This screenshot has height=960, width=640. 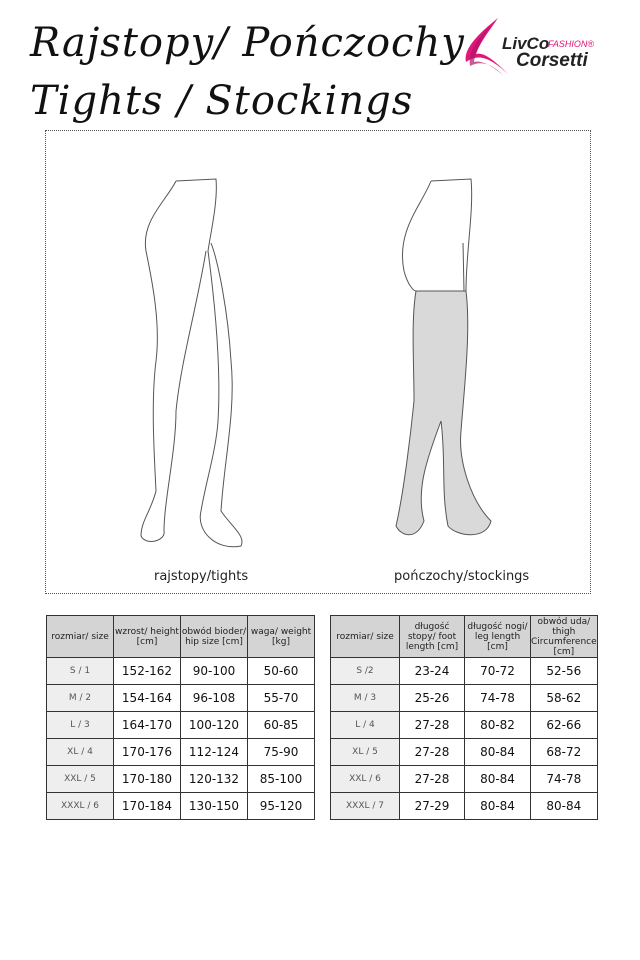 What do you see at coordinates (147, 671) in the screenshot?
I see `value-cell: 152-162` at bounding box center [147, 671].